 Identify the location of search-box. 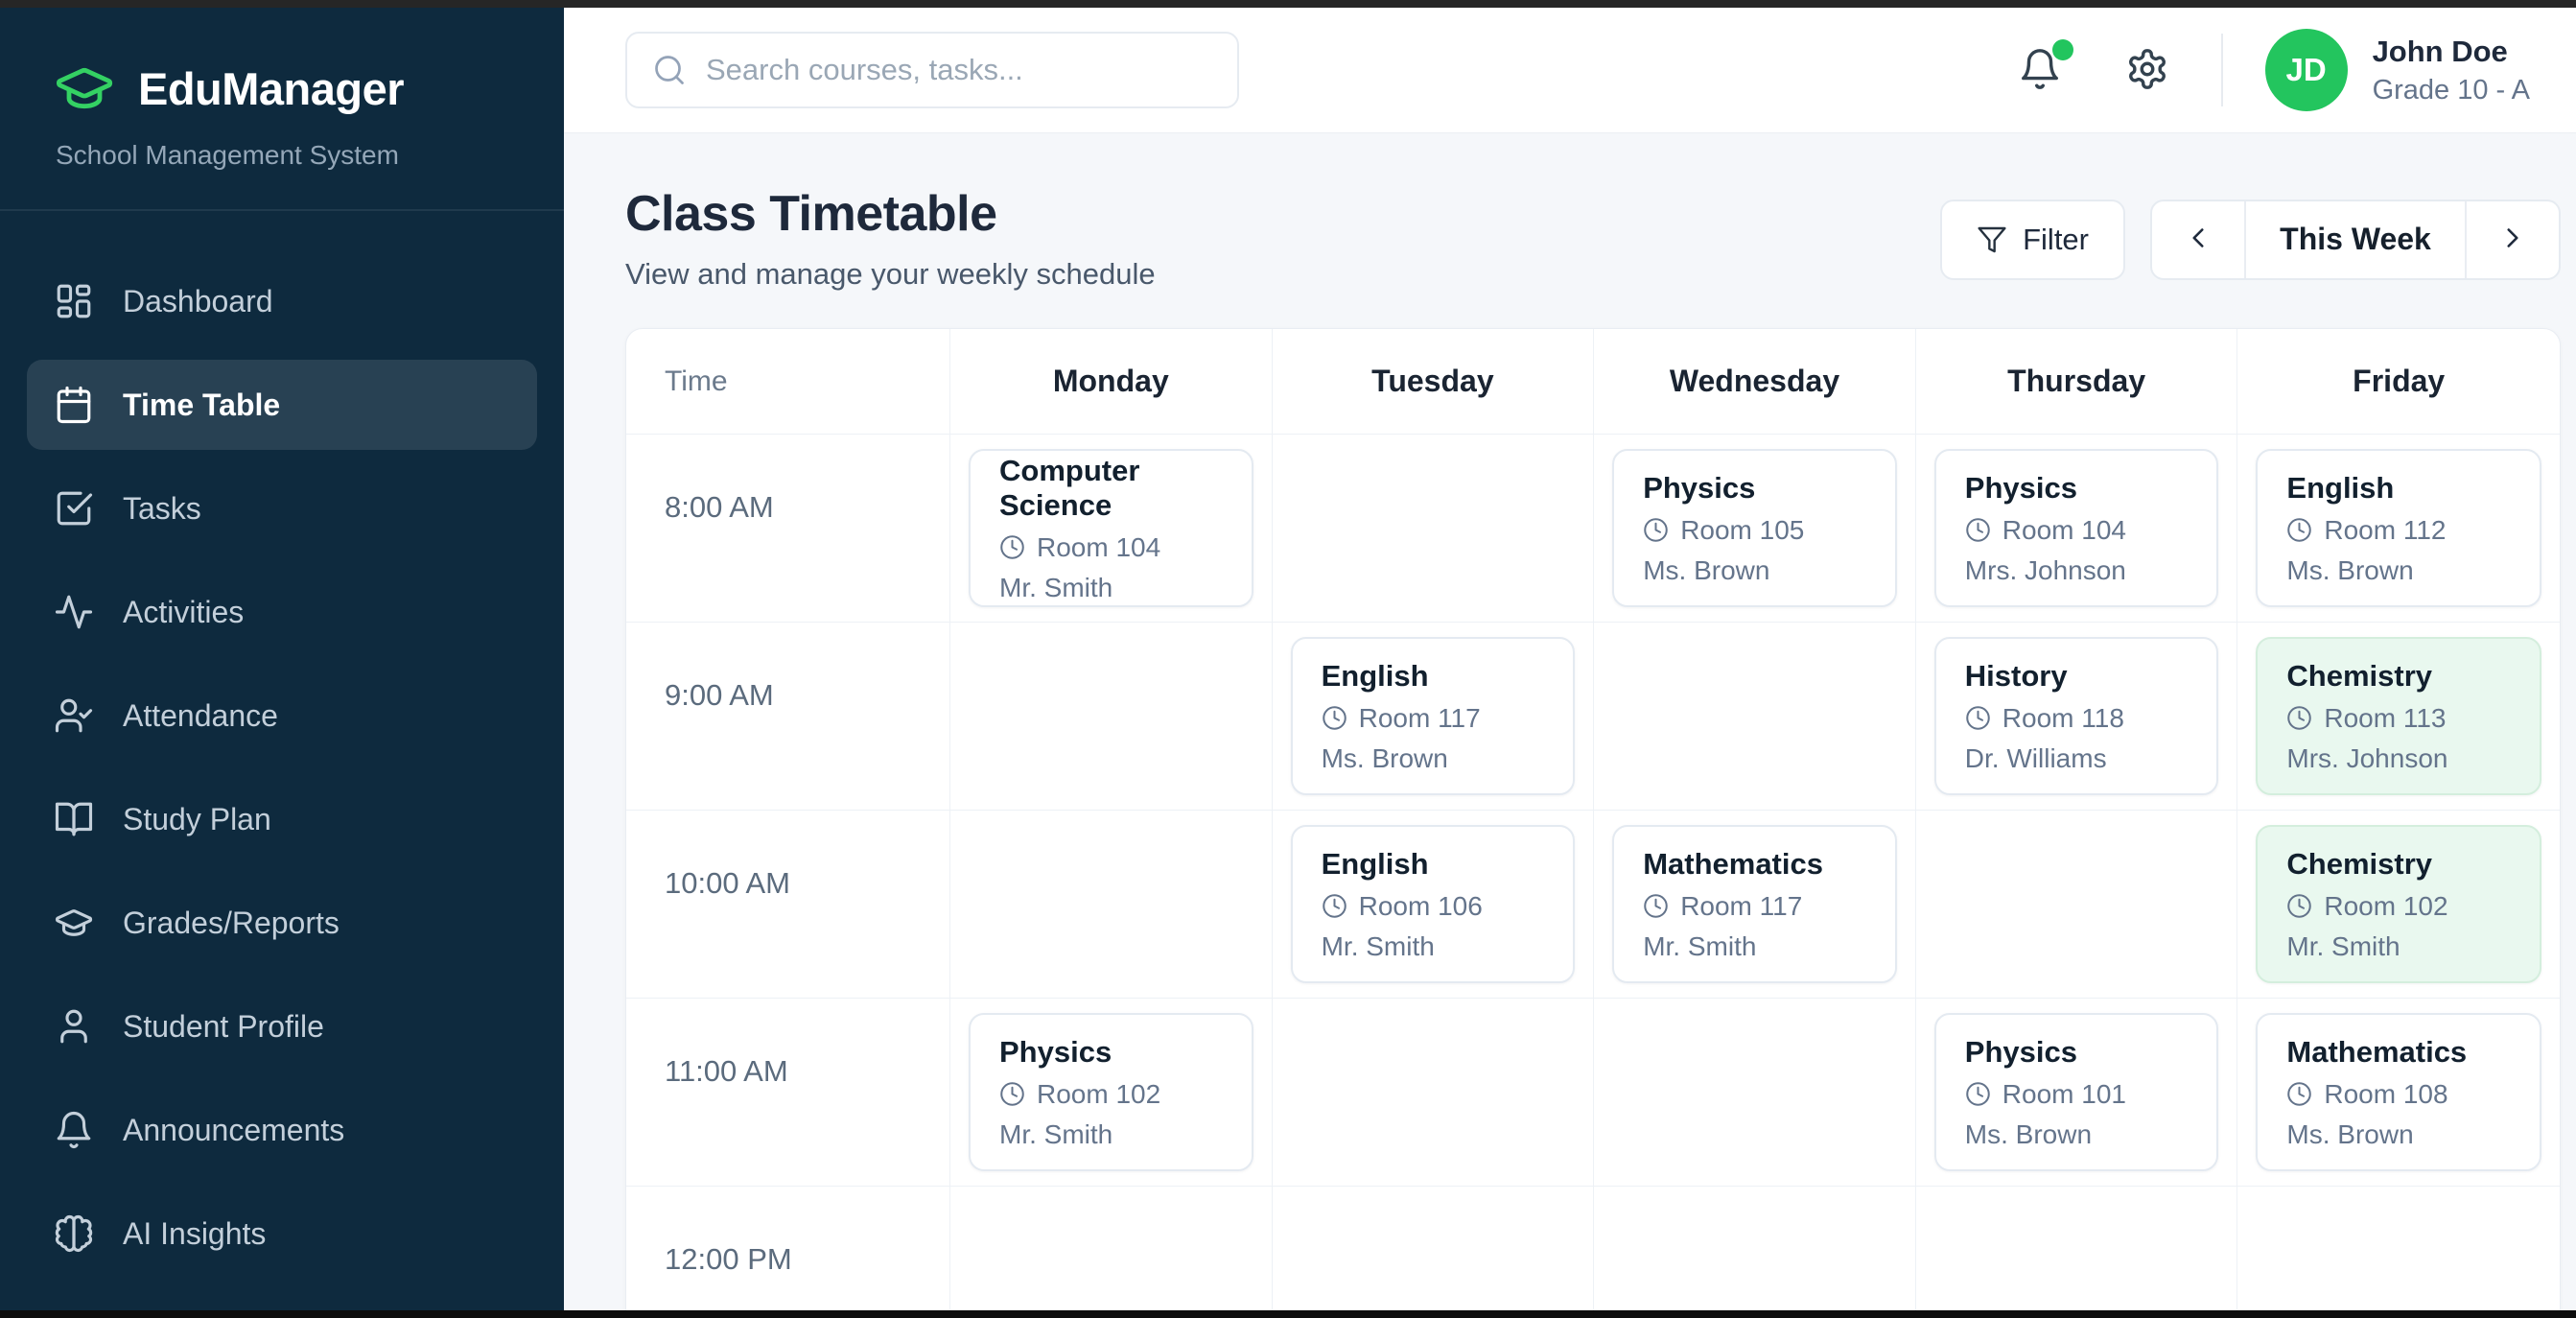
(932, 70).